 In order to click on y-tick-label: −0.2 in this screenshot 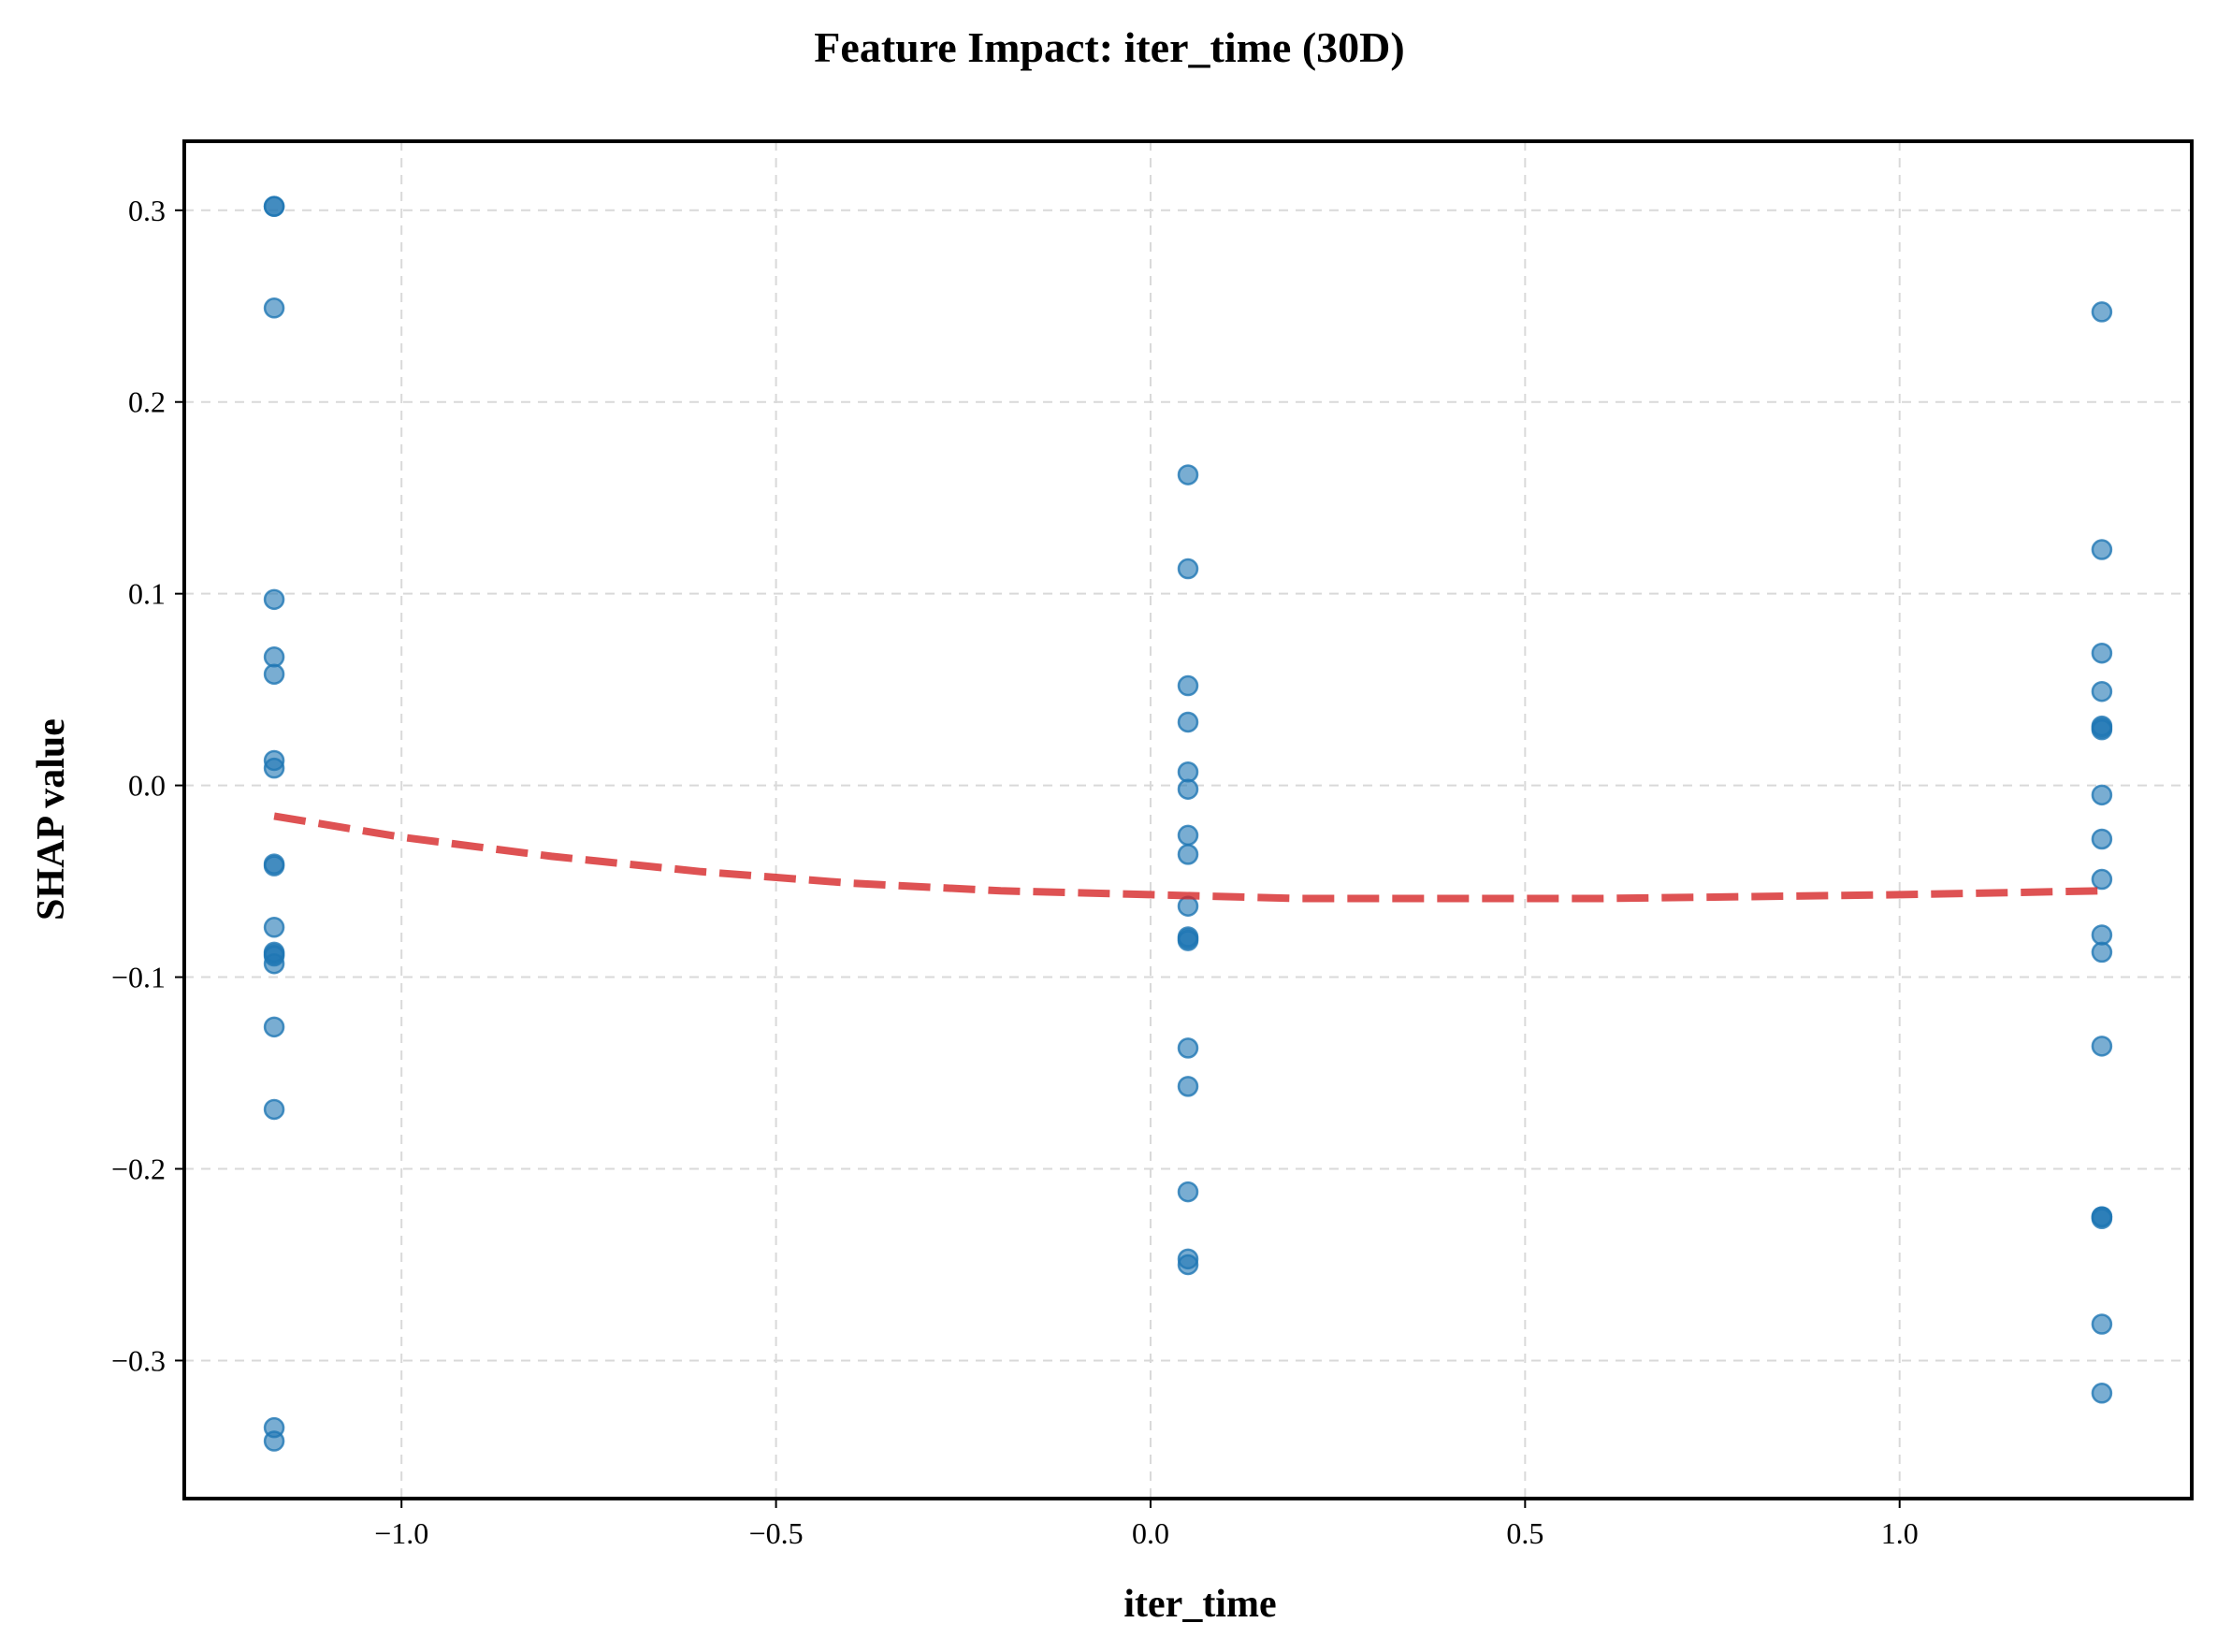, I will do `click(138, 1168)`.